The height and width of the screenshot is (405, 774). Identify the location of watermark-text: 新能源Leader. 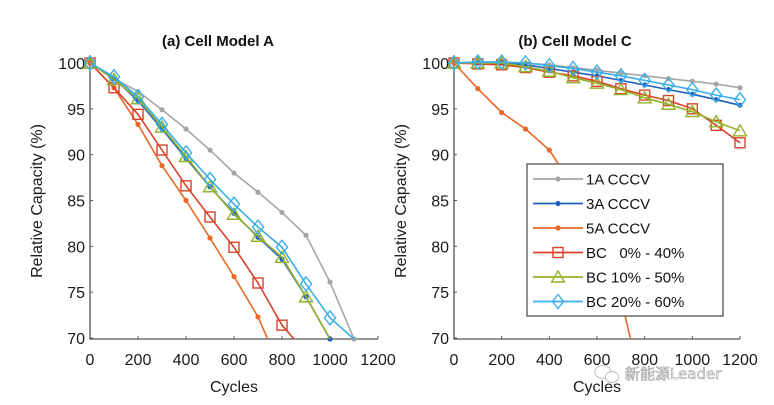
(673, 374).